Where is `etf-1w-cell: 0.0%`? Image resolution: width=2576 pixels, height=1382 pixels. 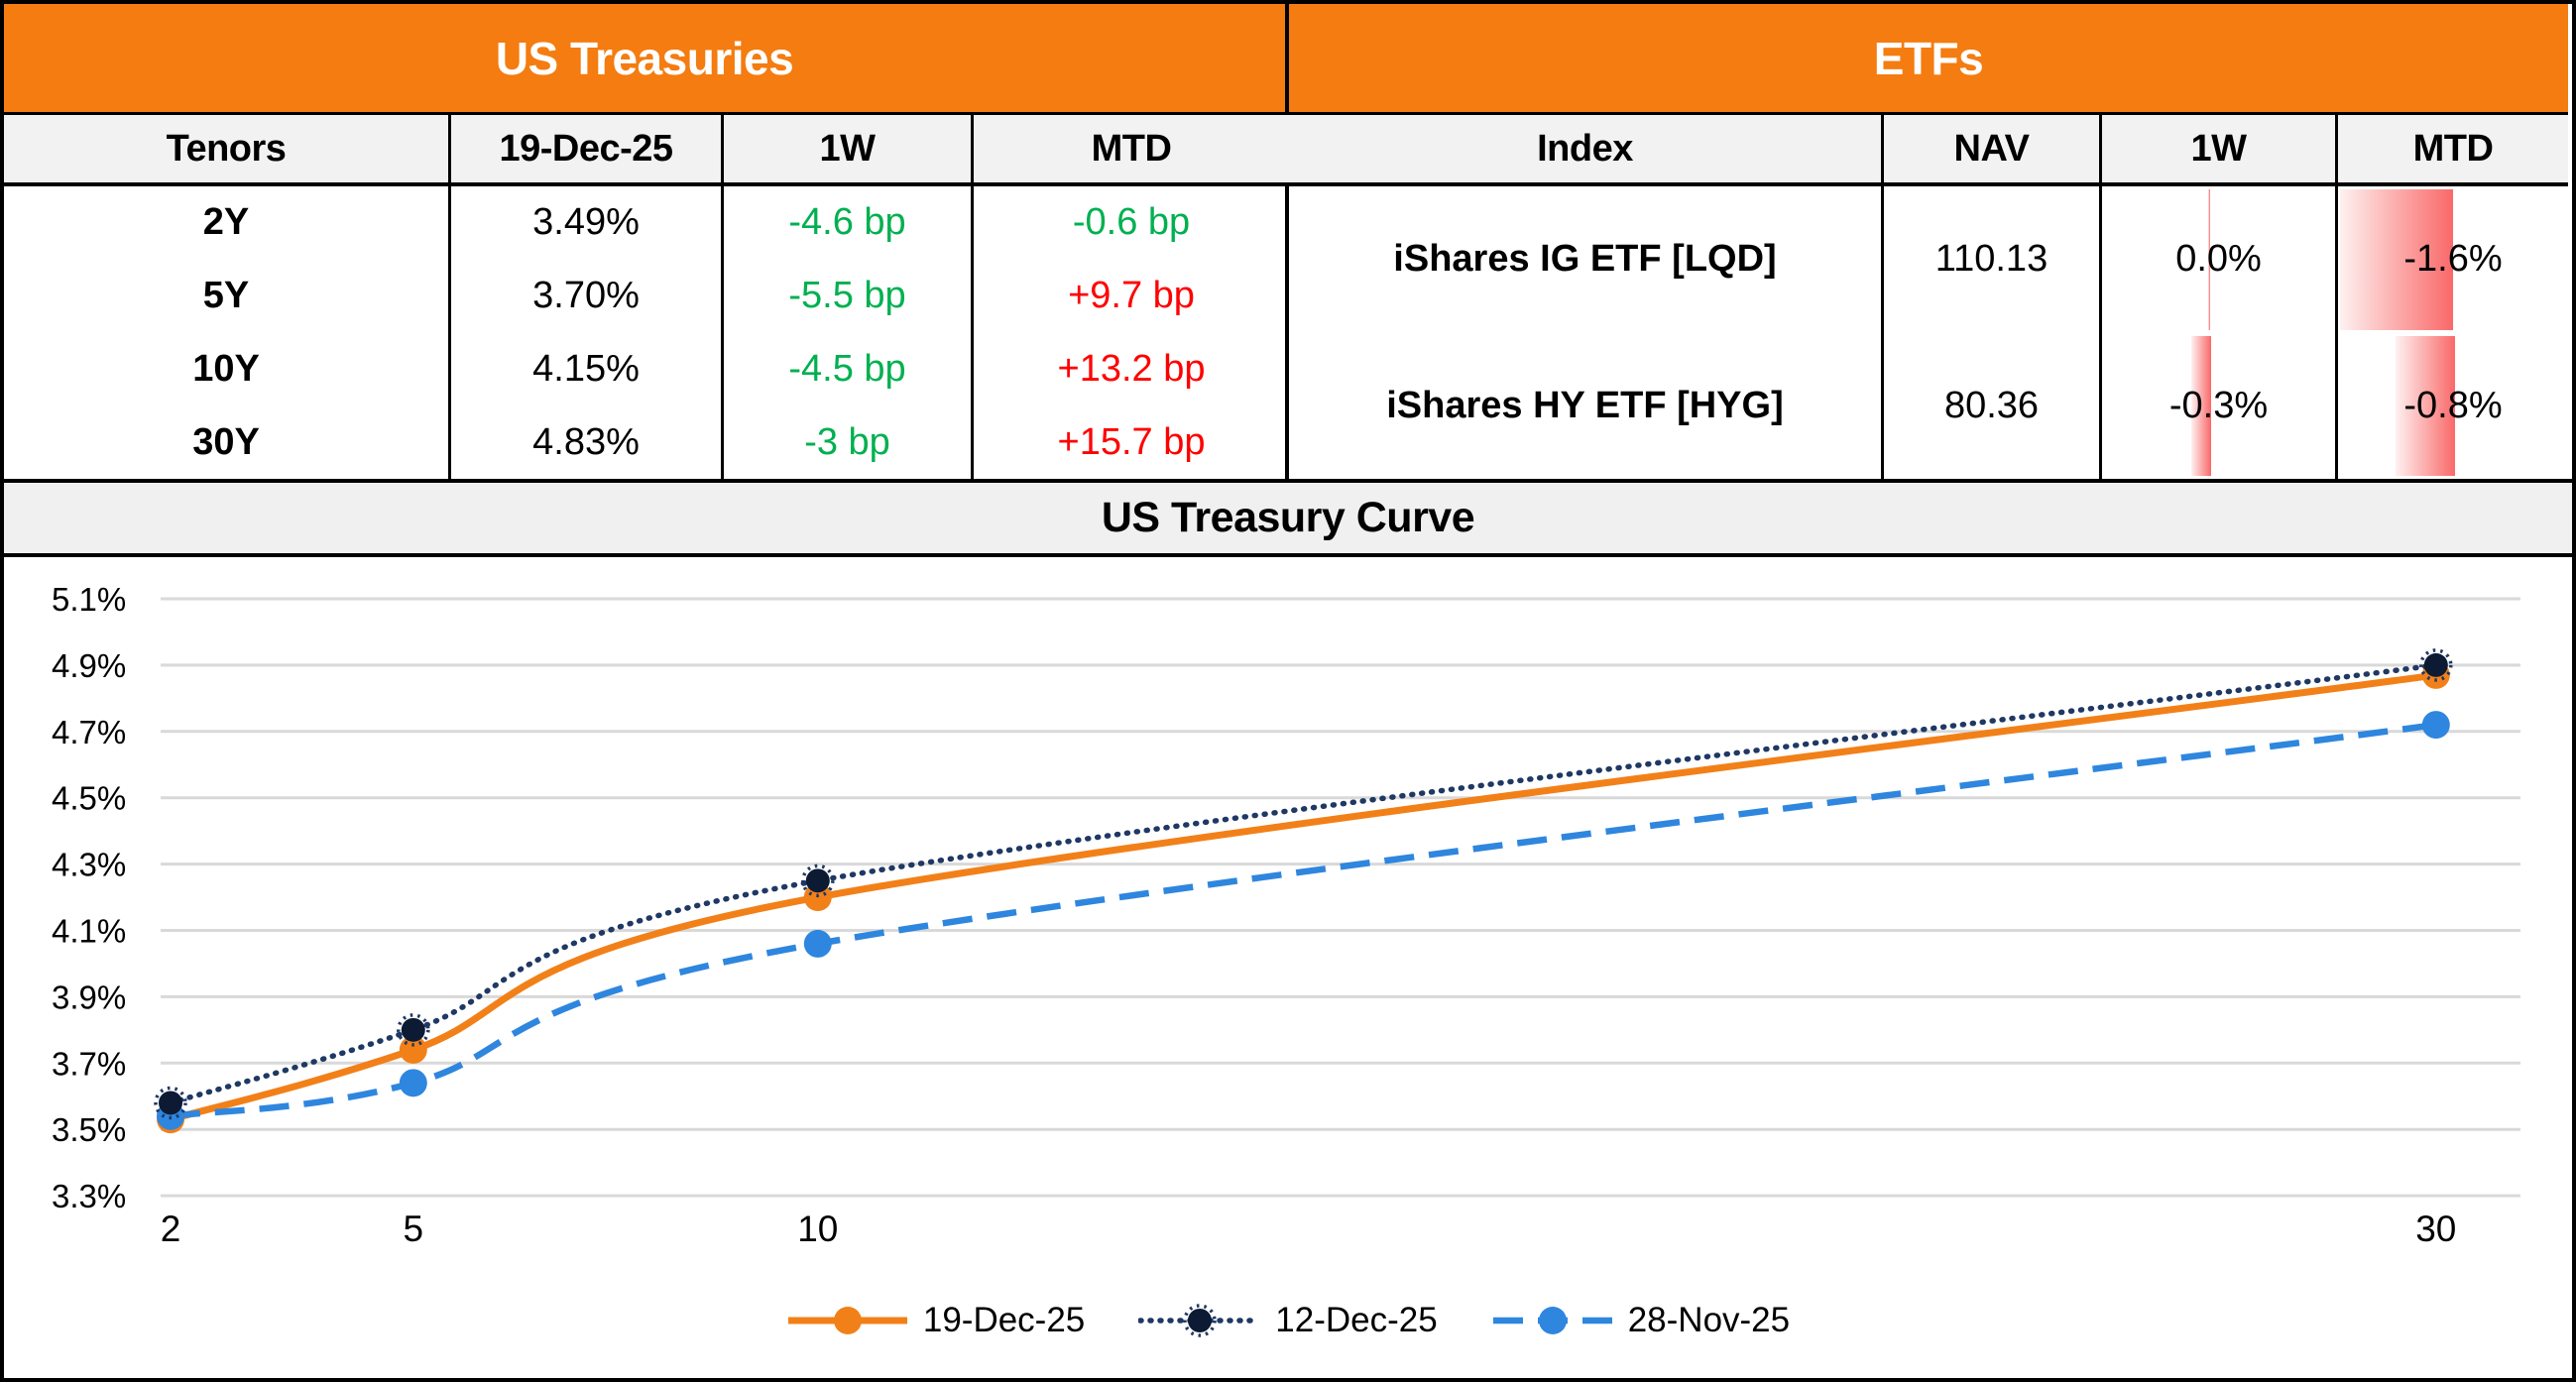
etf-1w-cell: 0.0% is located at coordinates (2220, 259).